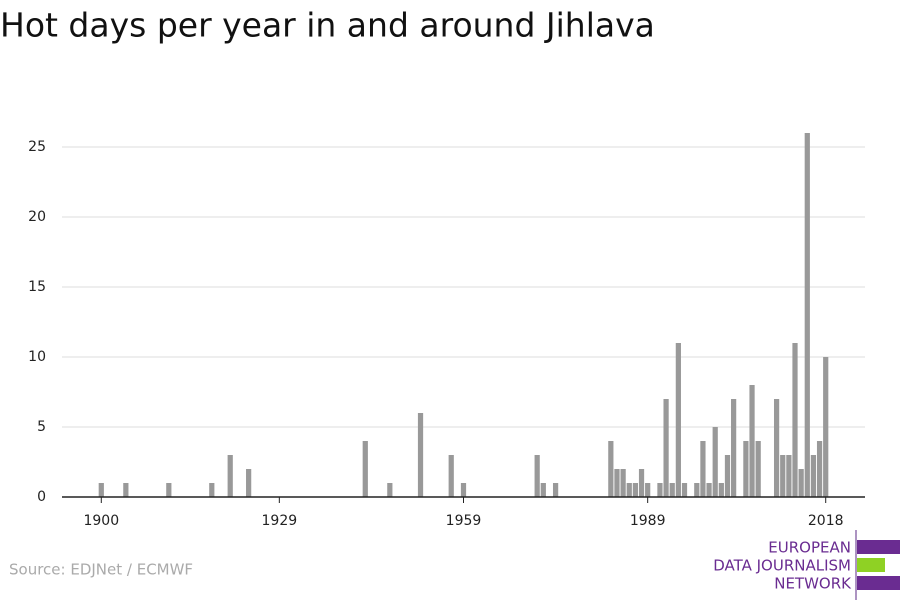 The image size is (900, 600). What do you see at coordinates (37, 287) in the screenshot?
I see `y-tick-label: 15` at bounding box center [37, 287].